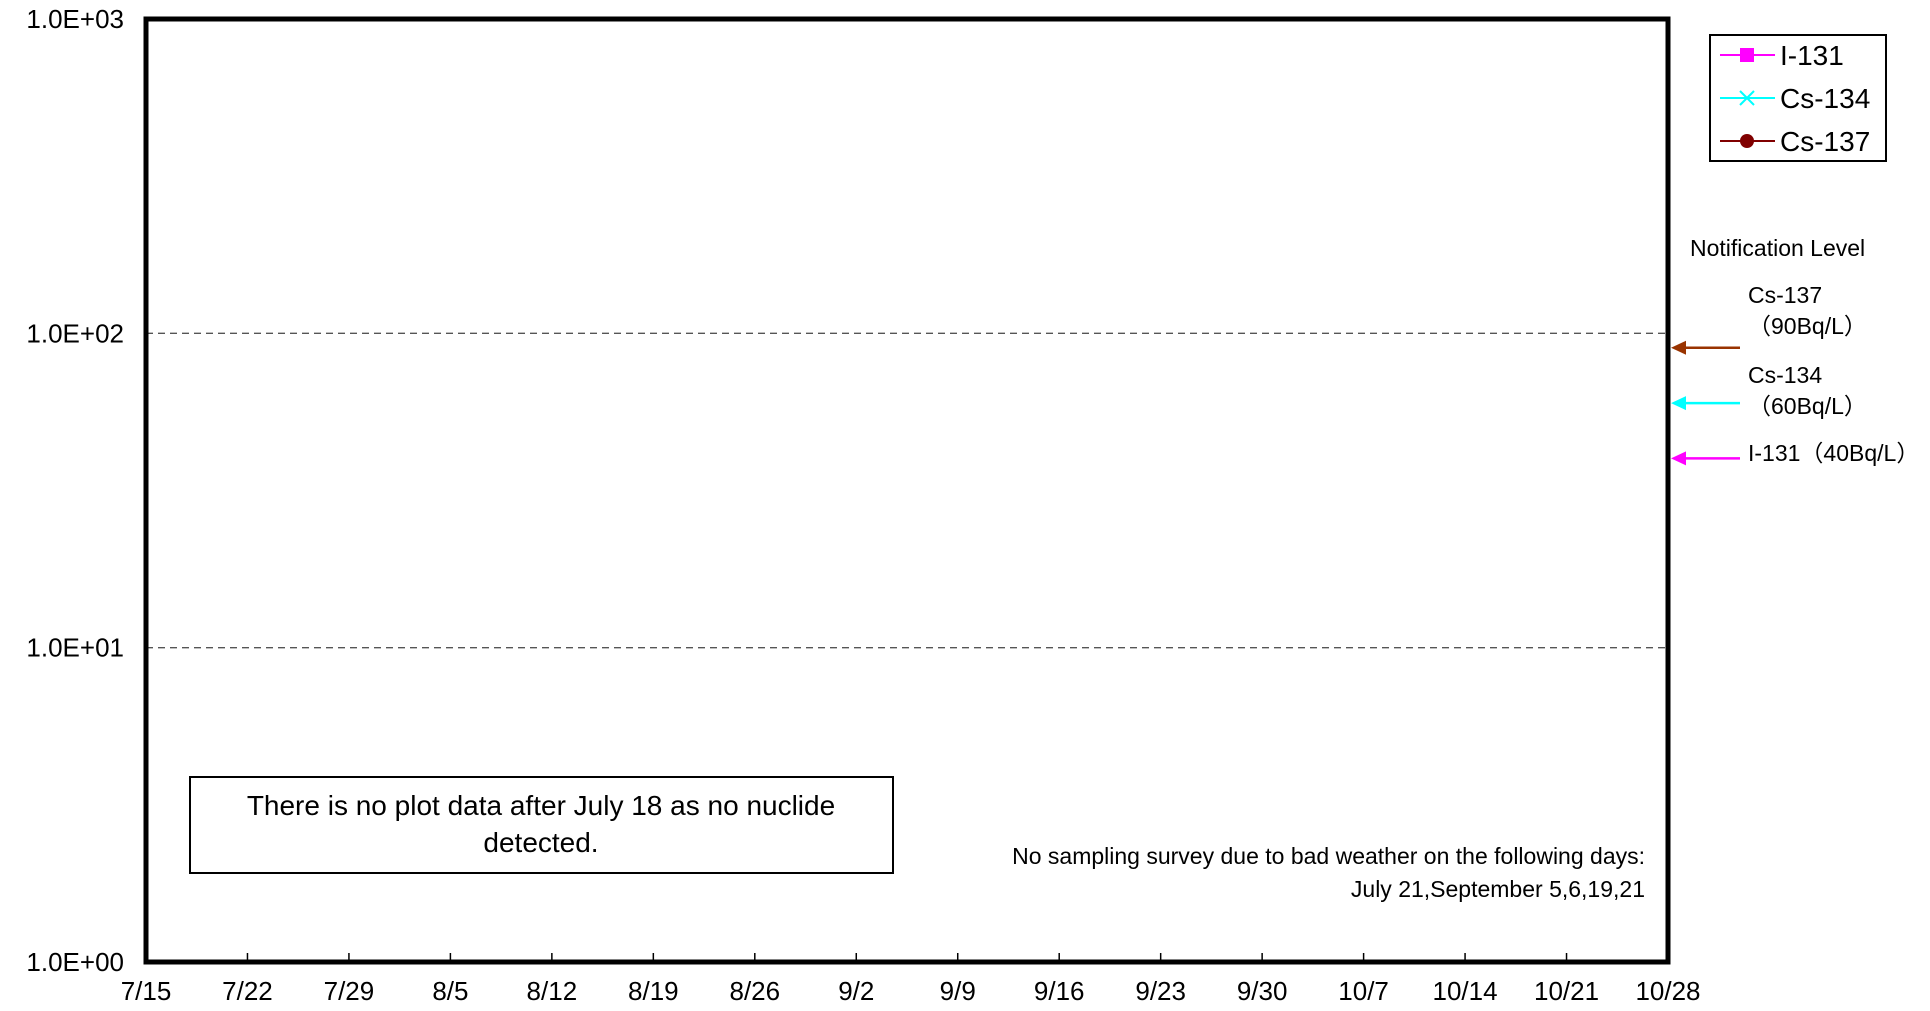 Image resolution: width=1930 pixels, height=1011 pixels. What do you see at coordinates (1059, 991) in the screenshot?
I see `x-tick-label: 9/16` at bounding box center [1059, 991].